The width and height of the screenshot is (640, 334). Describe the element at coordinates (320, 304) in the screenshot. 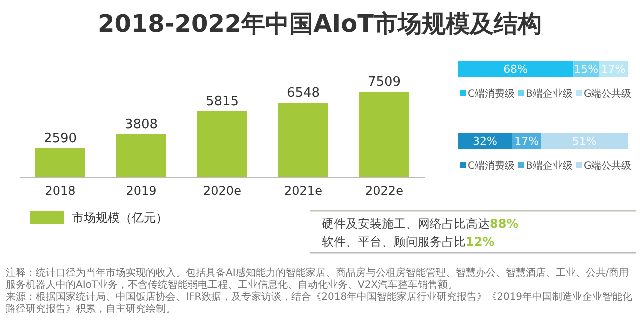

I see `source-note: 来源：根据国家统计局、中国饭店协会、IFR数据，及专家访谈，结合《2018年中国智能家居行业研究报告》《2019年中国制造业企业智能化路径研究报告》积累，自主研究绘制。` at that location.